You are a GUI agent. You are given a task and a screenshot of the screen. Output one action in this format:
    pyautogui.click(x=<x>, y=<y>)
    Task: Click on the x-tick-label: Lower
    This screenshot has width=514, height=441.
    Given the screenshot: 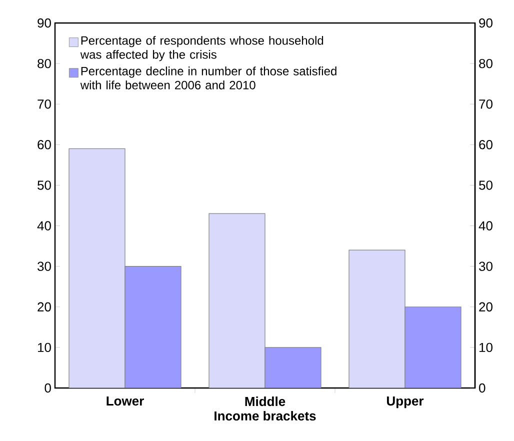 What is the action you would take?
    pyautogui.click(x=125, y=401)
    